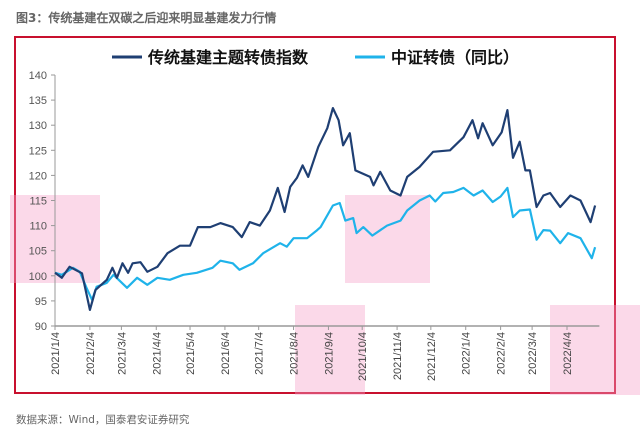 The width and height of the screenshot is (640, 437). What do you see at coordinates (363, 356) in the screenshot?
I see `x-tick-label: 2021/10/4` at bounding box center [363, 356].